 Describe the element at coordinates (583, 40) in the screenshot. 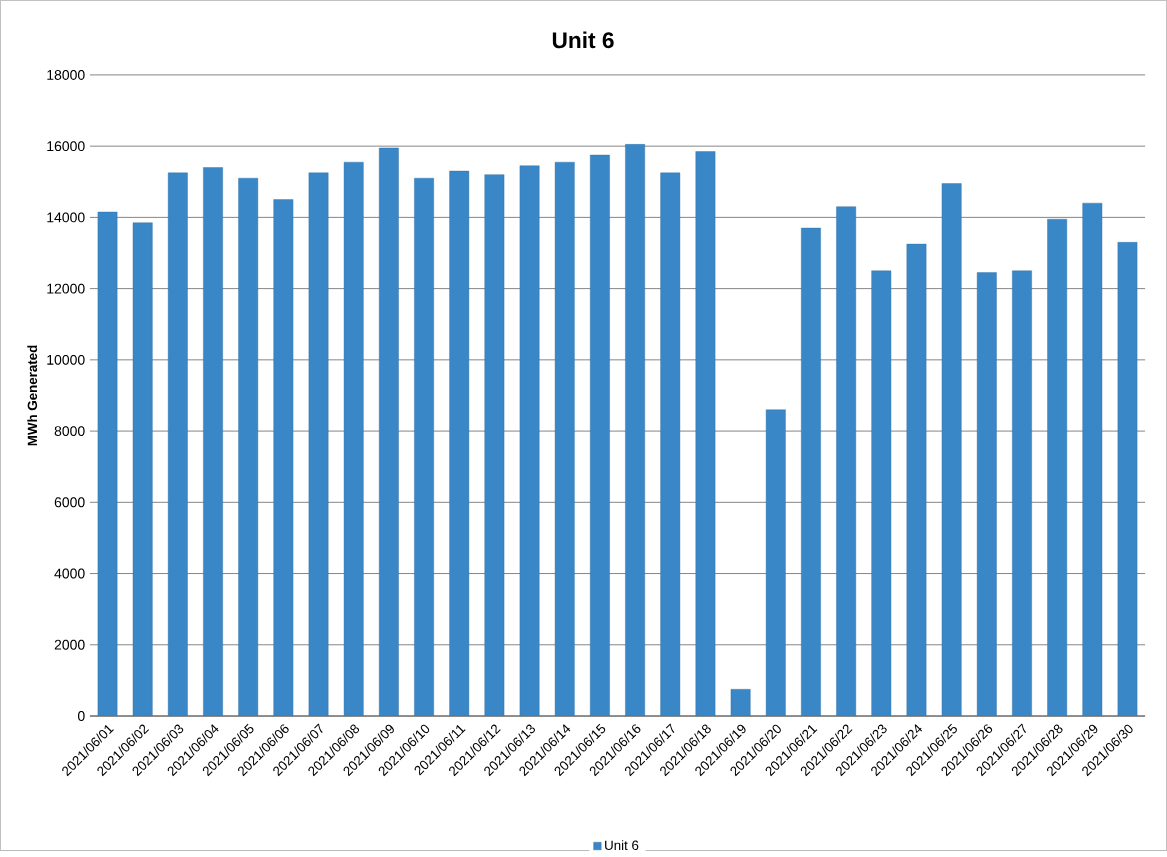

I see `chart-title: Unit 6` at that location.